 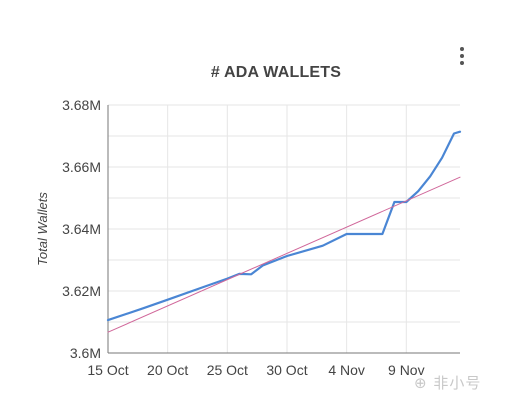 I want to click on y-tick-label: 3.64M, so click(x=81, y=229).